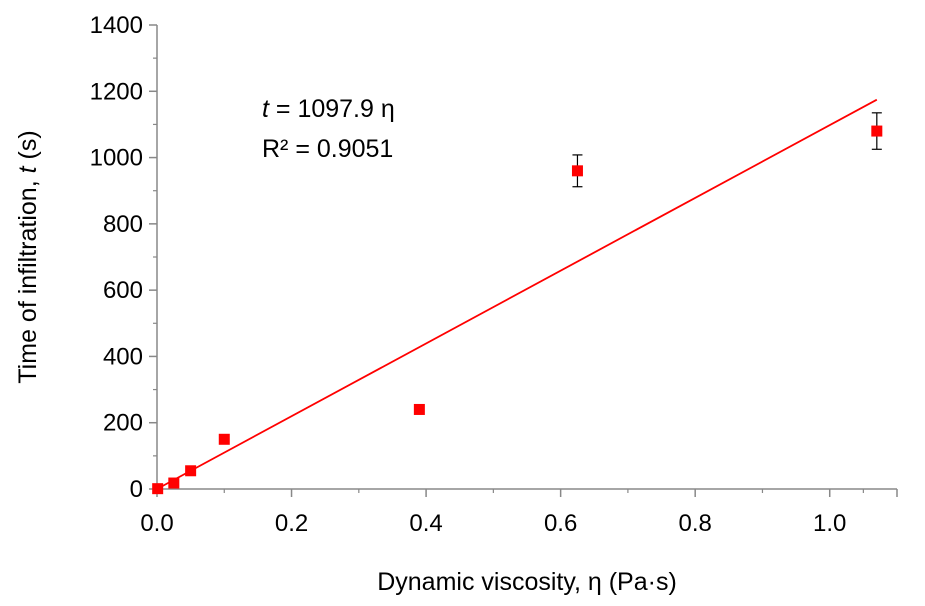 The image size is (925, 606). What do you see at coordinates (560, 523) in the screenshot?
I see `x-tick-label: 0.6` at bounding box center [560, 523].